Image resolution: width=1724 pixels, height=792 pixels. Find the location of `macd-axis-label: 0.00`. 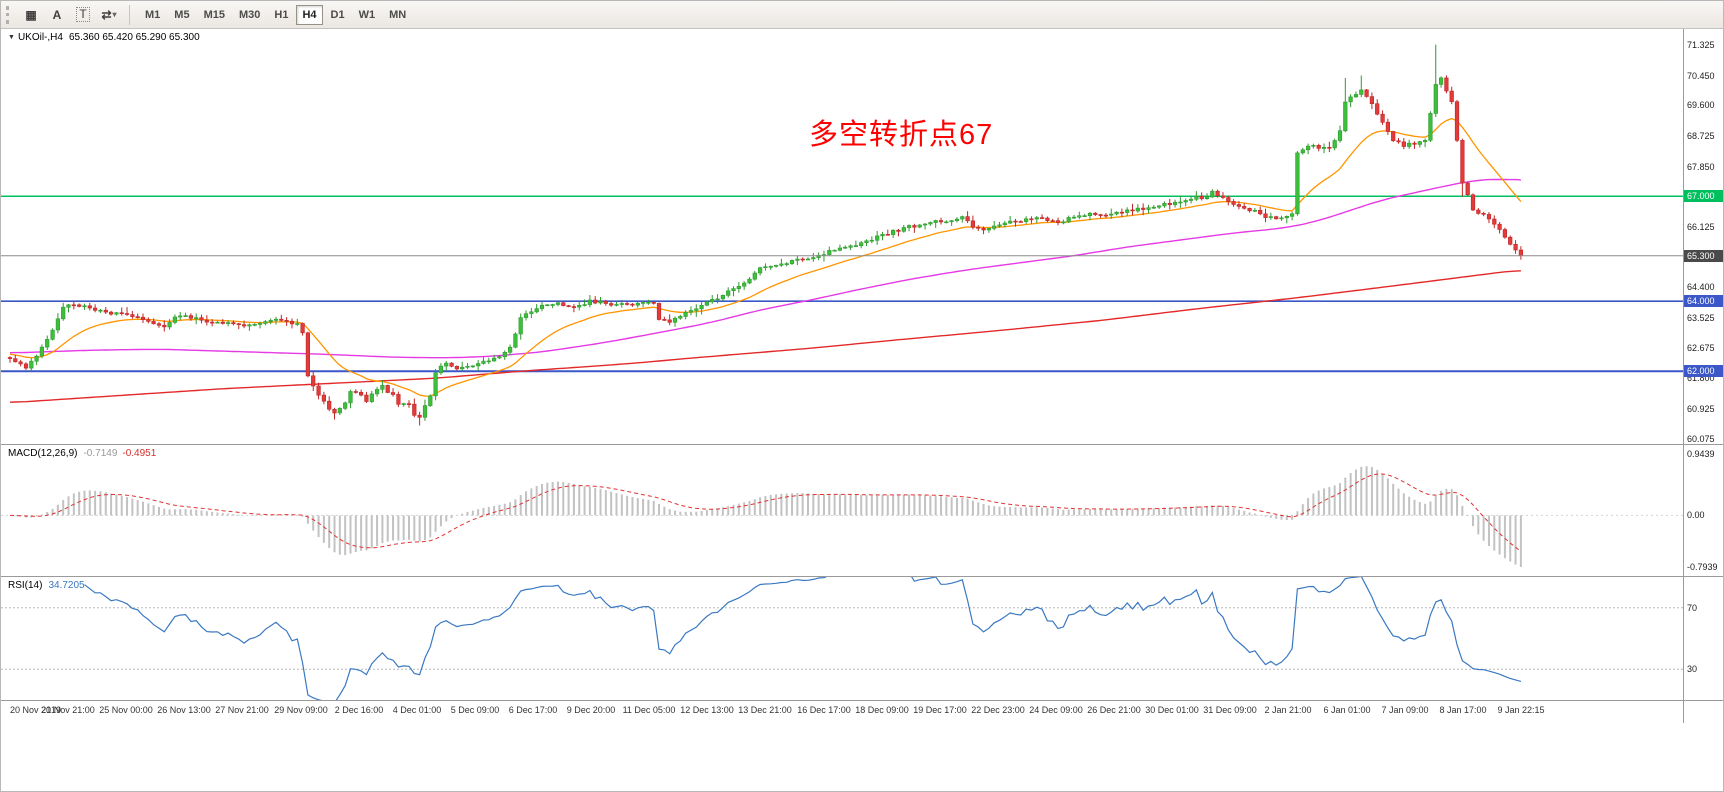

macd-axis-label: 0.00 is located at coordinates (1696, 515).